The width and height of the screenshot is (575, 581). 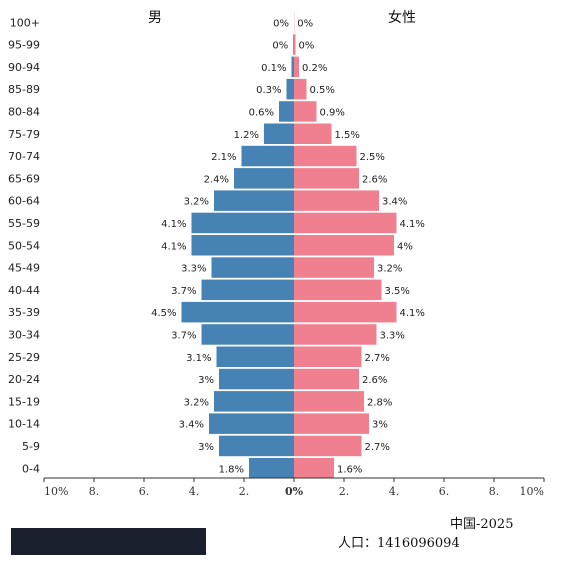 What do you see at coordinates (31, 446) in the screenshot?
I see `age-label: 5-9` at bounding box center [31, 446].